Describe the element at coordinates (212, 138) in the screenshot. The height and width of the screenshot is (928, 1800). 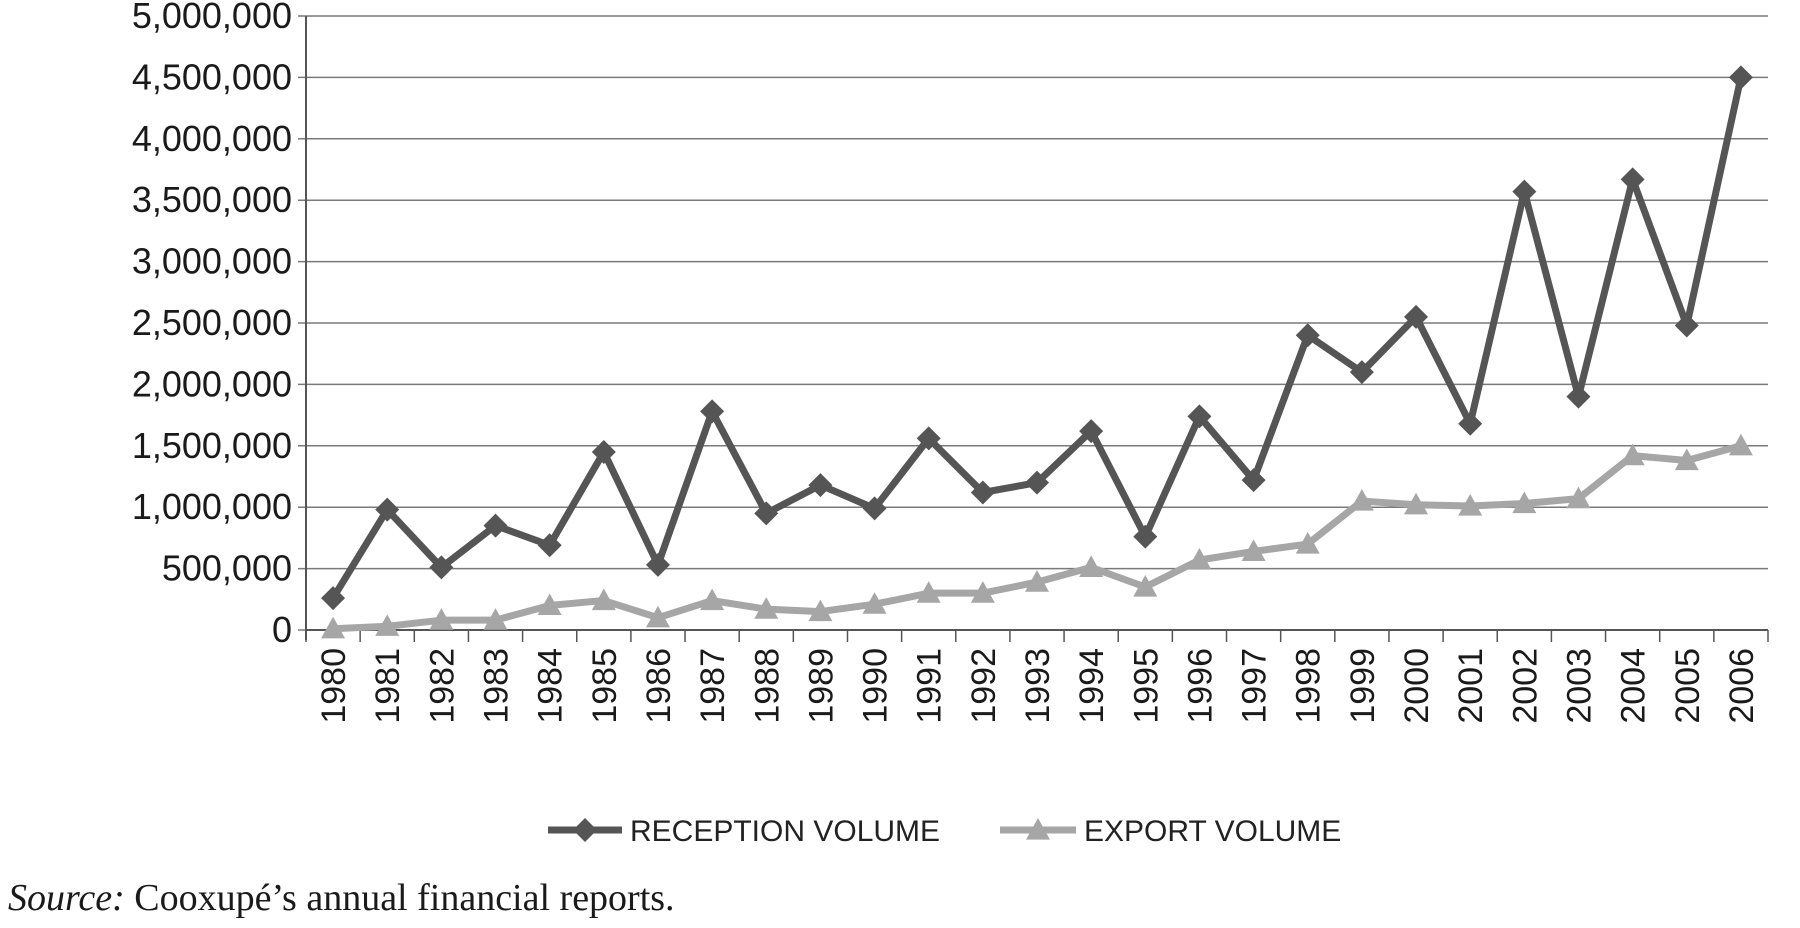
I see `y-tick-label: 4,000,000` at that location.